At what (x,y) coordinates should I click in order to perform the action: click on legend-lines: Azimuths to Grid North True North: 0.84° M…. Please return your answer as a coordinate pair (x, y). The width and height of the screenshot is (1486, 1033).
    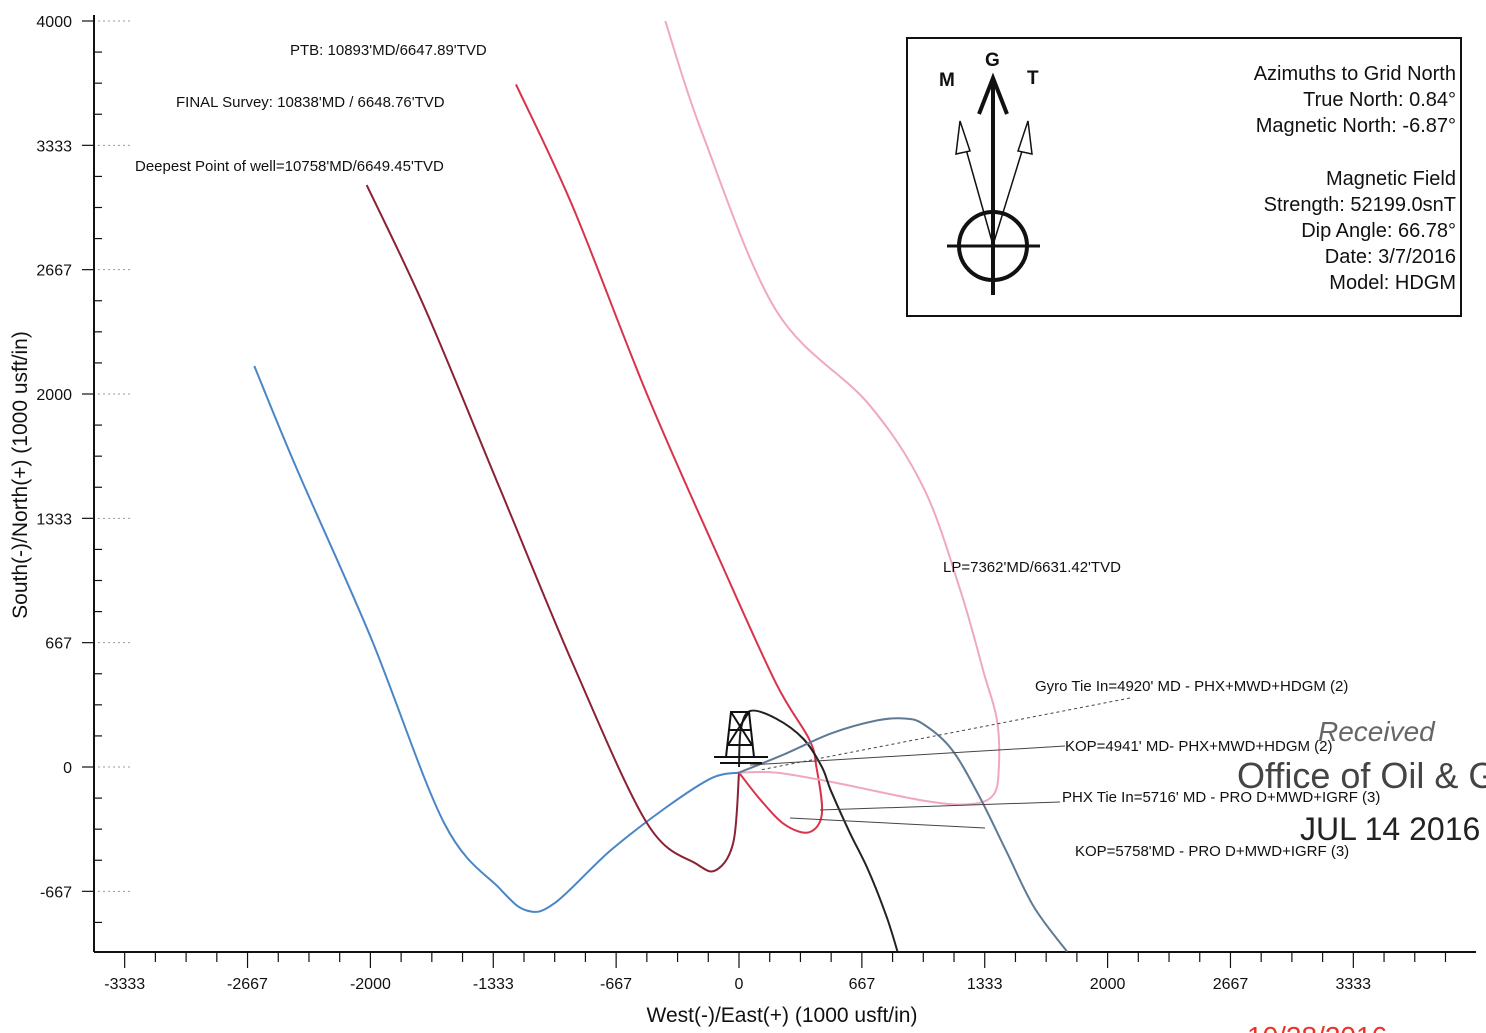
    Looking at the image, I should click on (1355, 178).